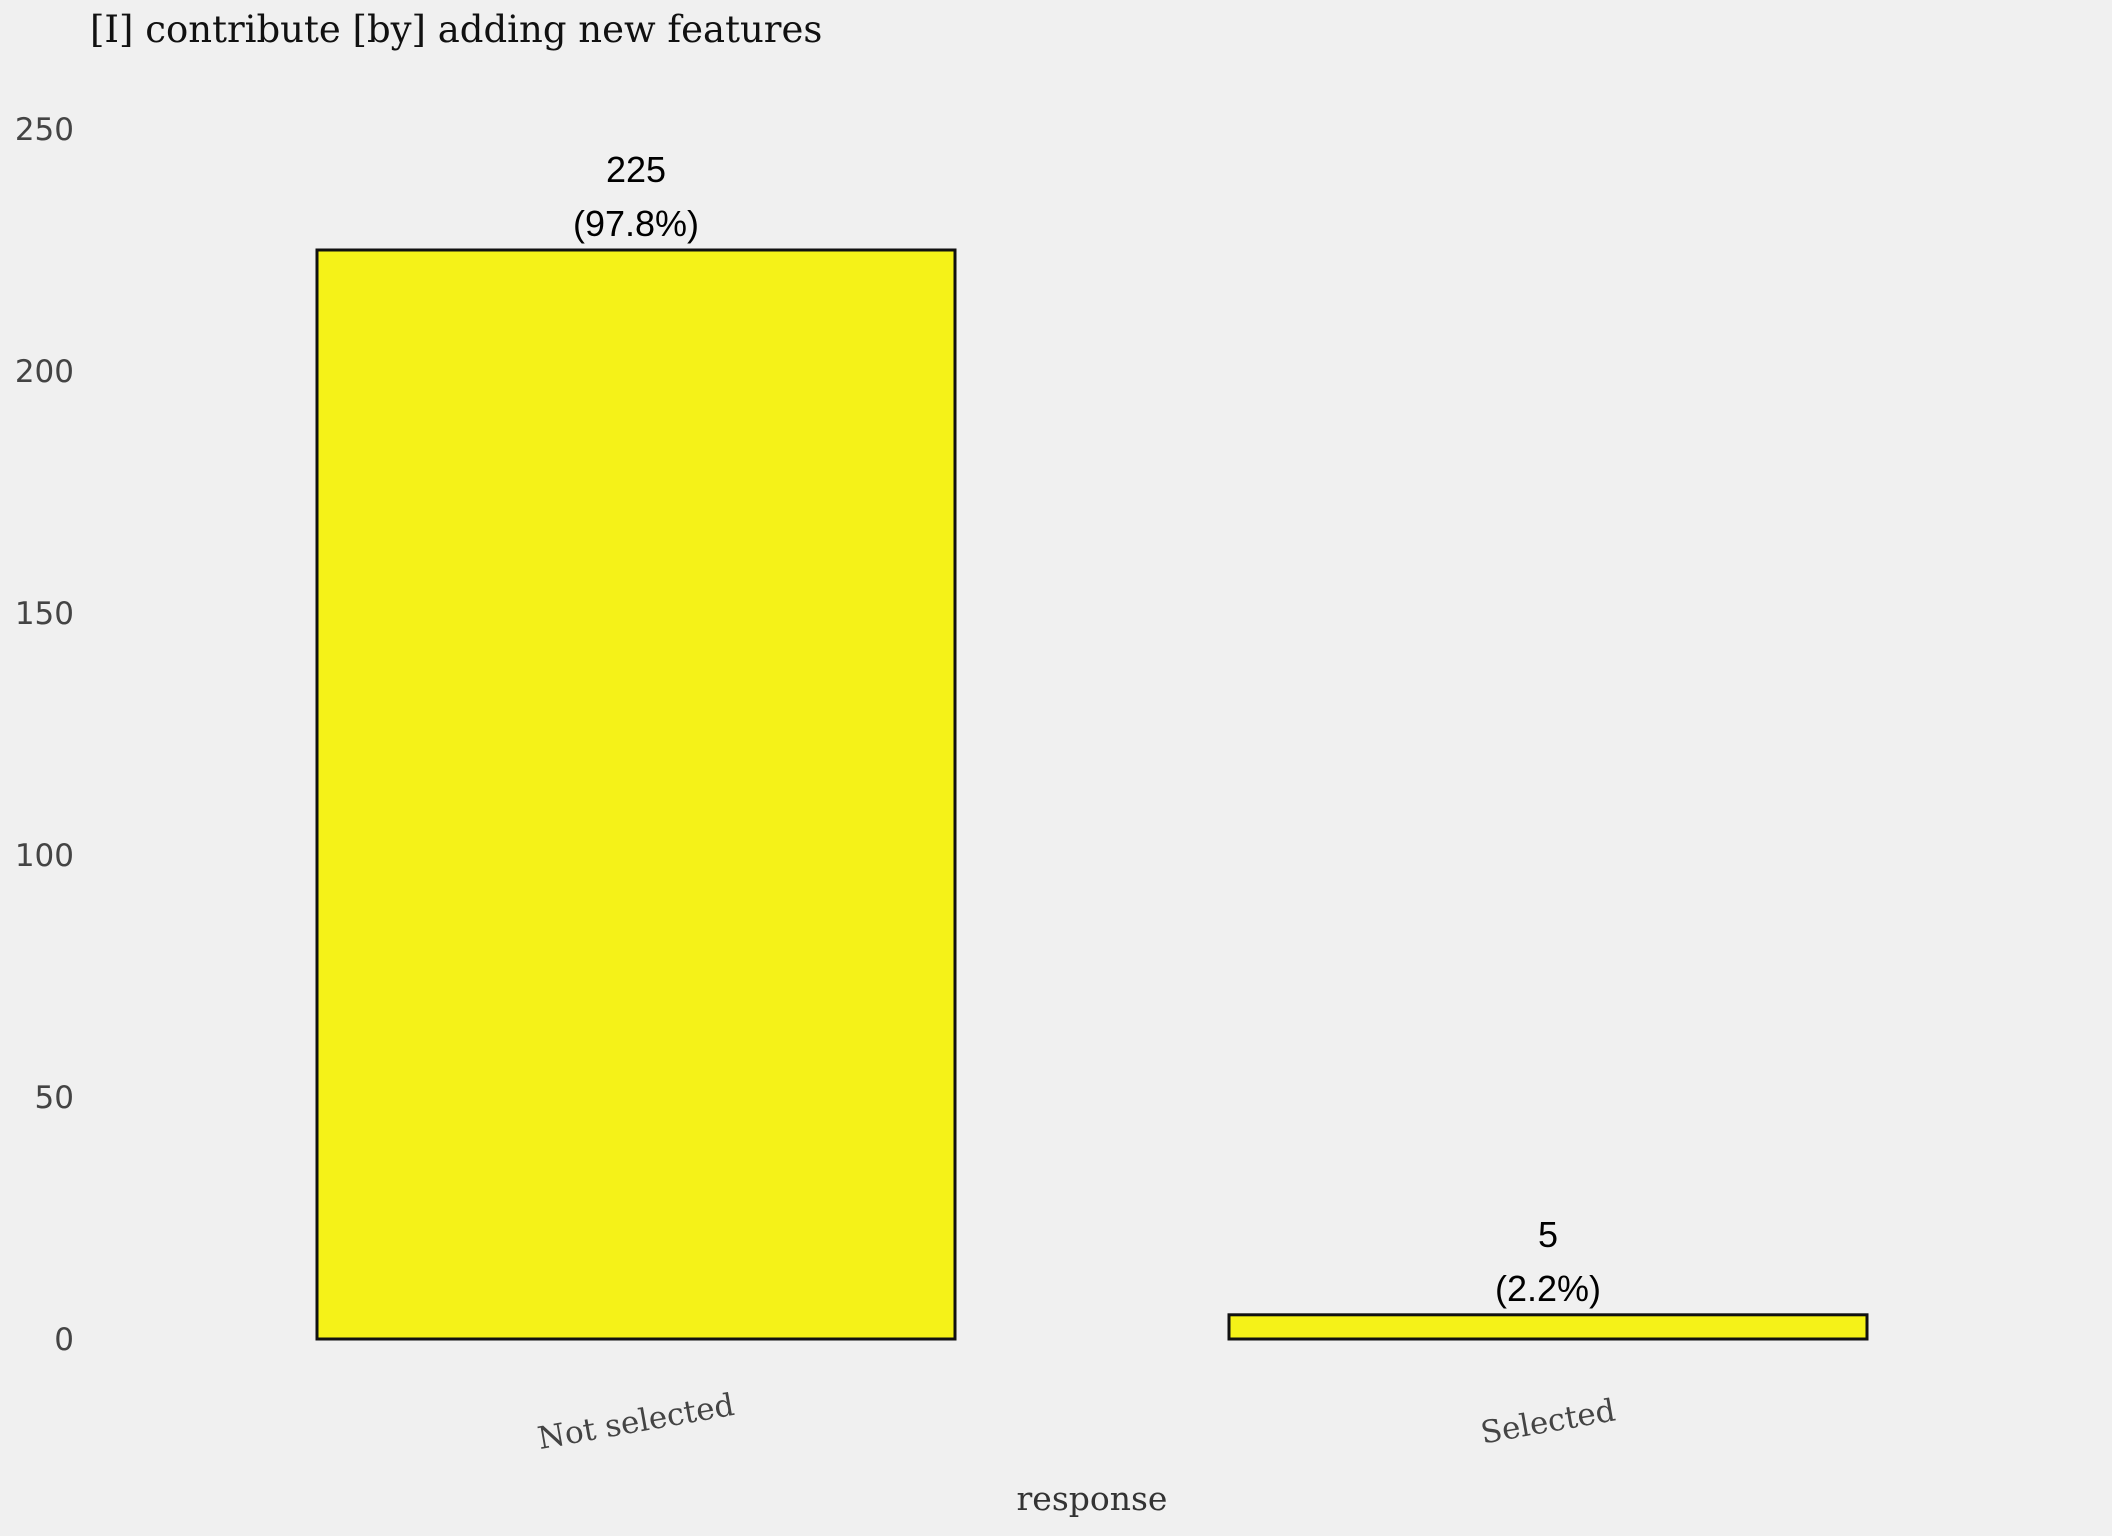 The image size is (2112, 1536). I want to click on x-tick-label: Selected, so click(1548, 1421).